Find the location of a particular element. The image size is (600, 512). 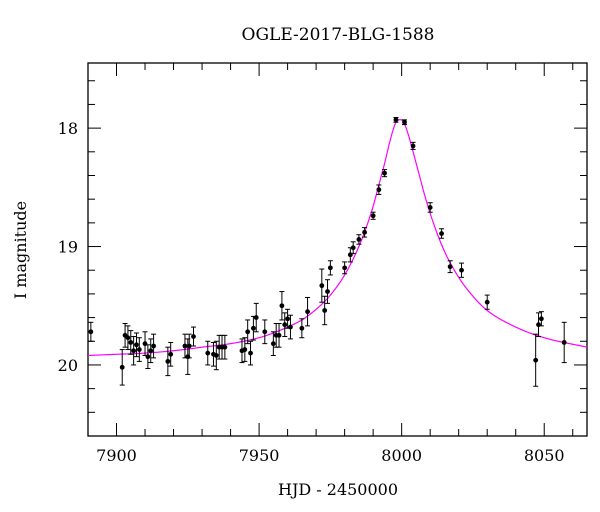

chart-title: OGLE-2017-BLG-1588 is located at coordinates (338, 35).